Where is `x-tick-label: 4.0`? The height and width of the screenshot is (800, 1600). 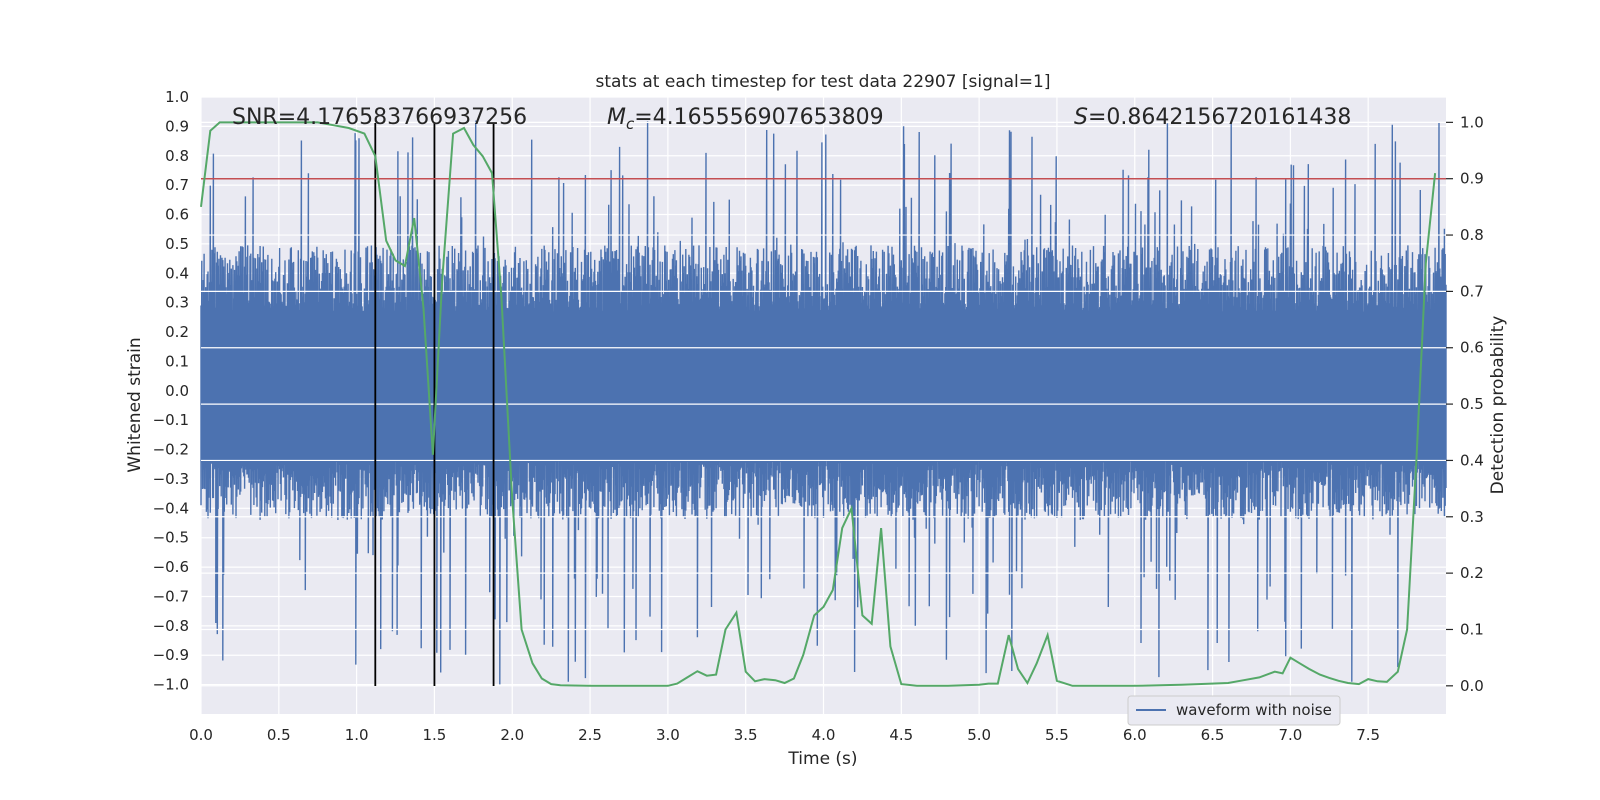
x-tick-label: 4.0 is located at coordinates (824, 735).